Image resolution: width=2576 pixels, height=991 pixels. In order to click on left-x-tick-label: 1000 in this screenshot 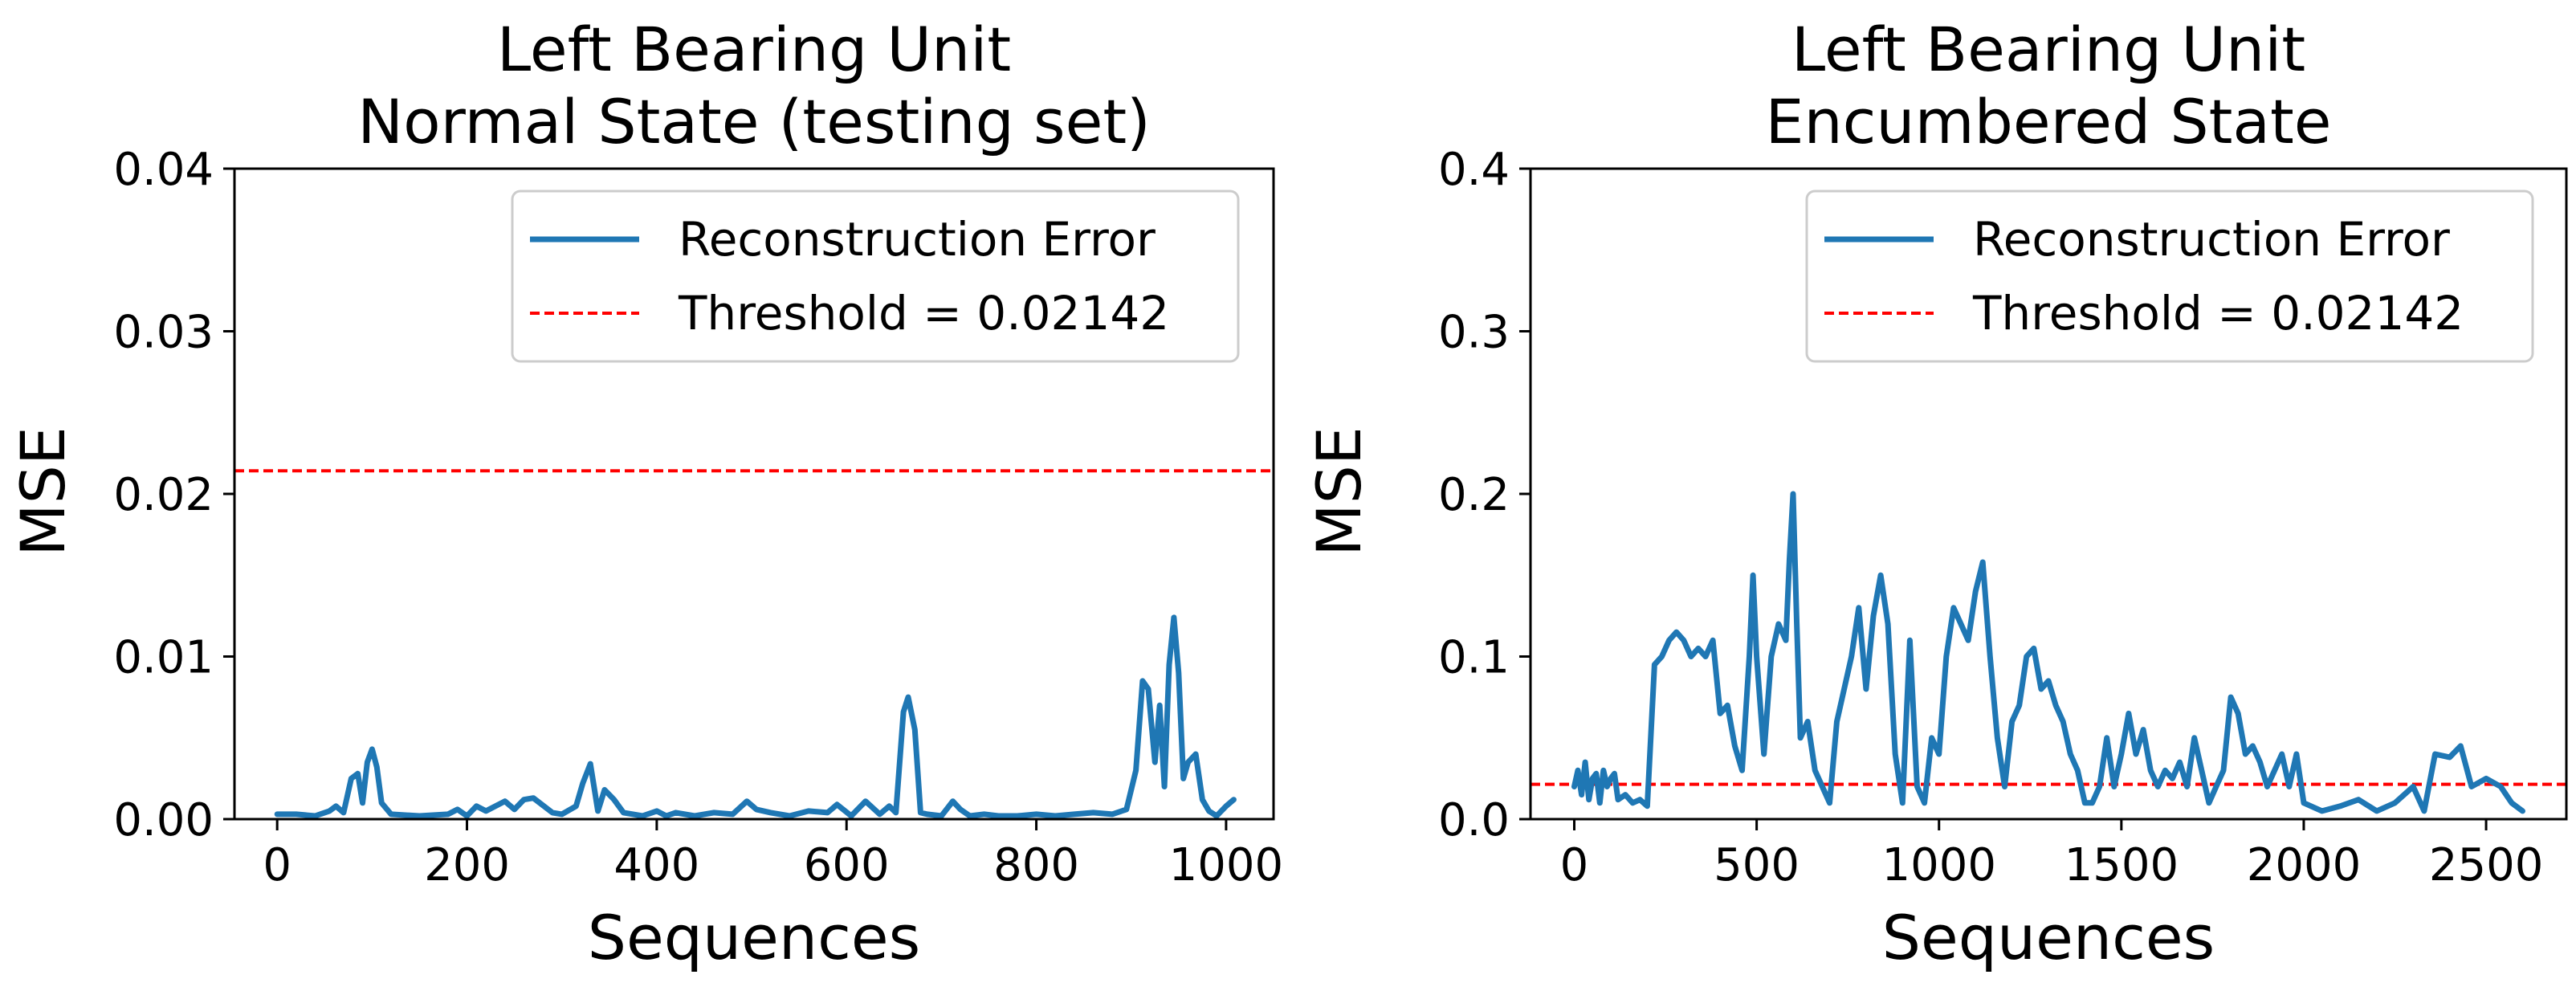, I will do `click(1226, 865)`.